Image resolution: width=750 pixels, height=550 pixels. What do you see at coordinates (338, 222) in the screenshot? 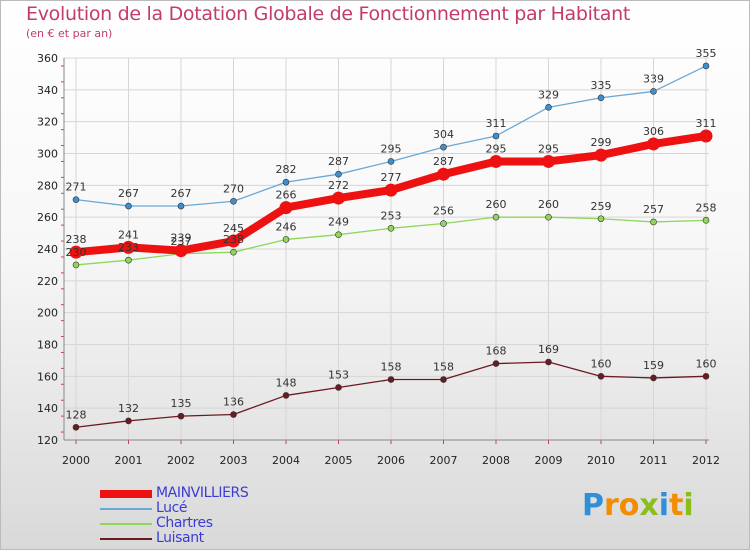
I see `data-label-chartres: 249` at bounding box center [338, 222].